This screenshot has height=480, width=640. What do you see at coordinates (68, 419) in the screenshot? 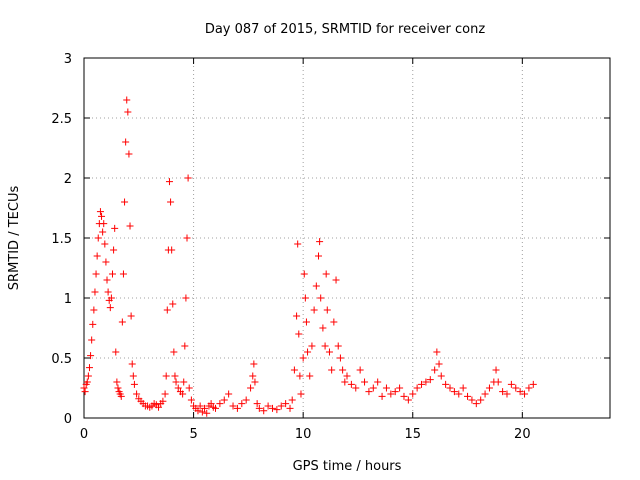
I see `y-tick-label: 0` at bounding box center [68, 419].